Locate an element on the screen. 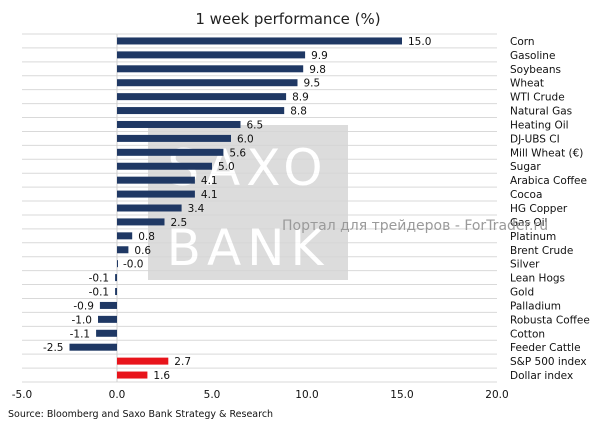 The height and width of the screenshot is (427, 597). value-label: -0.0 is located at coordinates (133, 265).